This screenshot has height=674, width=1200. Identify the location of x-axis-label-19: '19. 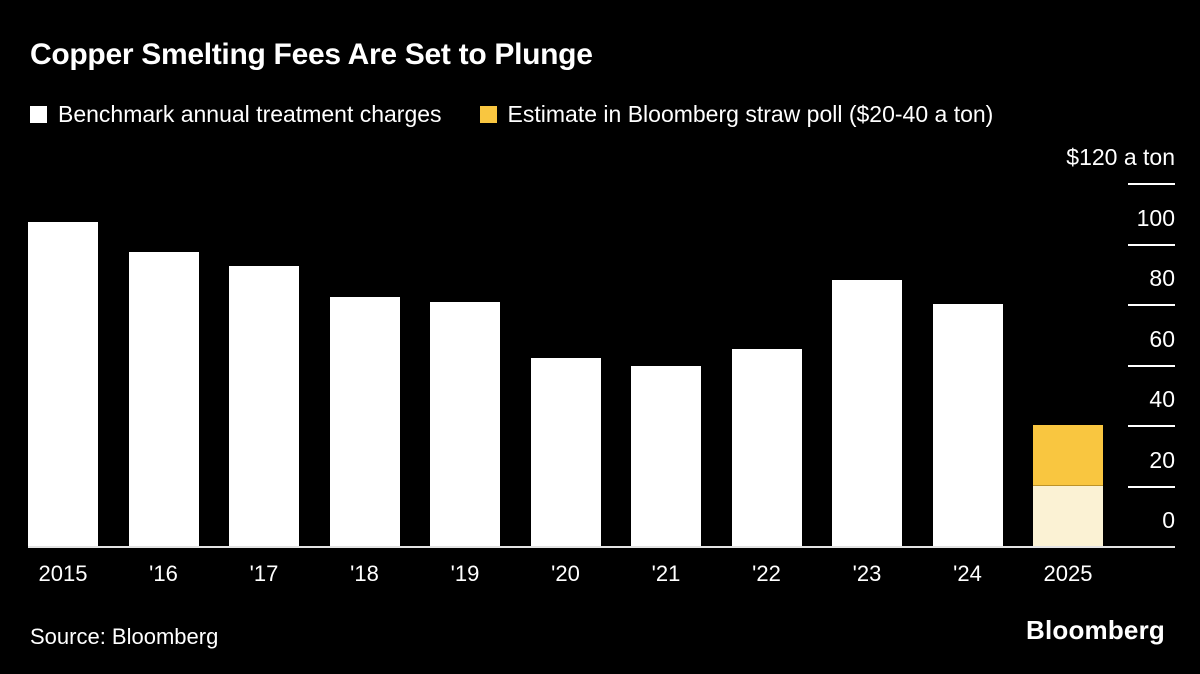
(465, 573).